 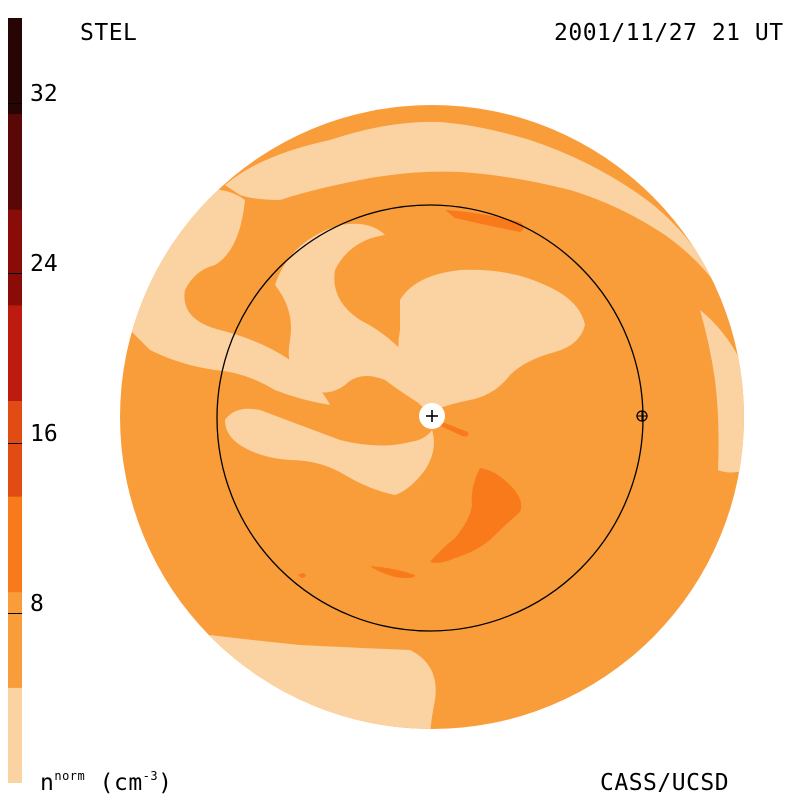 I want to click on quantity-main: n, so click(x=47, y=783).